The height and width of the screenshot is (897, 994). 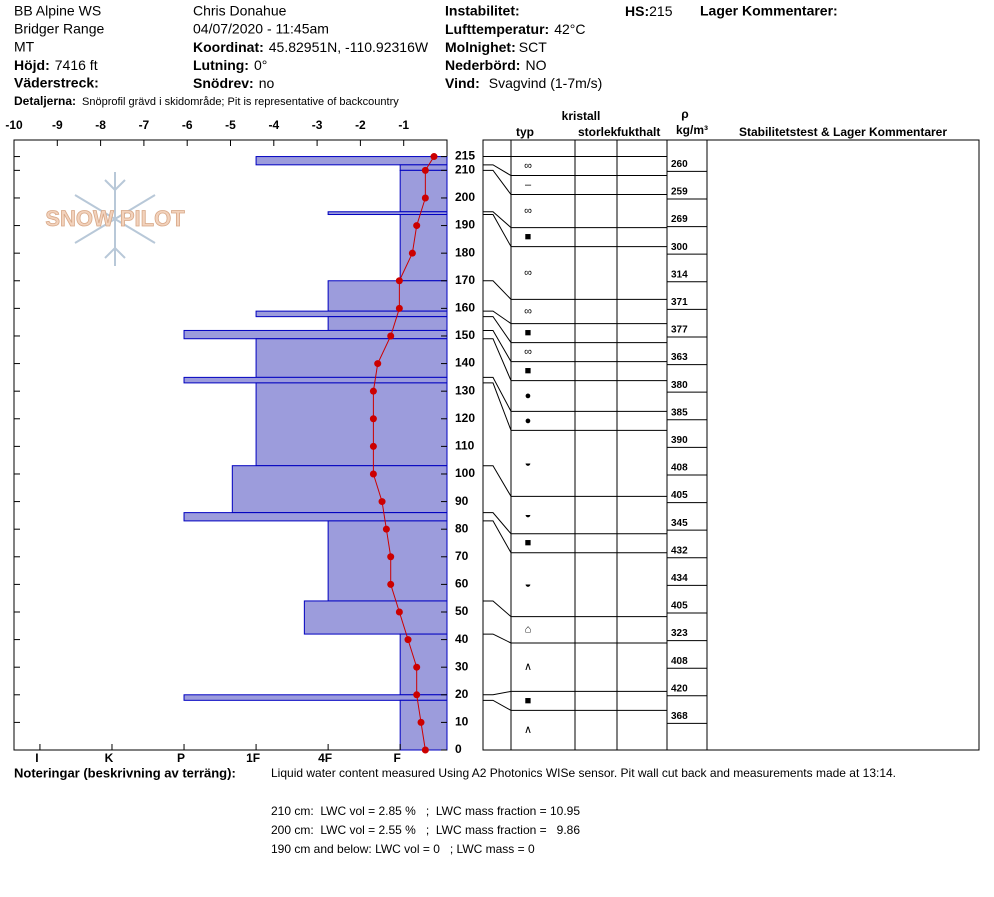 I want to click on header-type: typ, so click(x=525, y=132).